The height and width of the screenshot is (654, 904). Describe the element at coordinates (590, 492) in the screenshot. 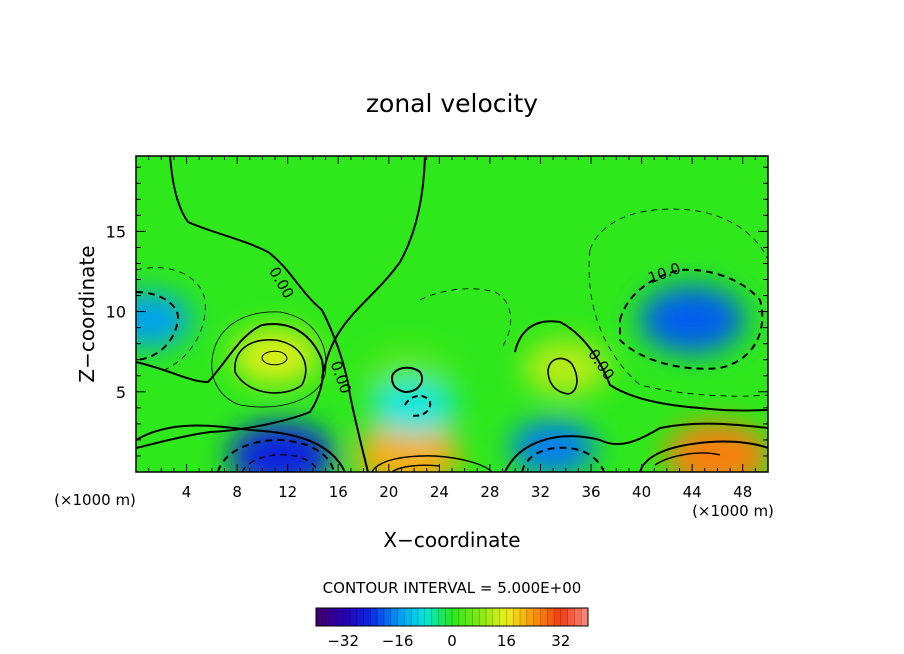

I see `x-tick-label: 36` at that location.